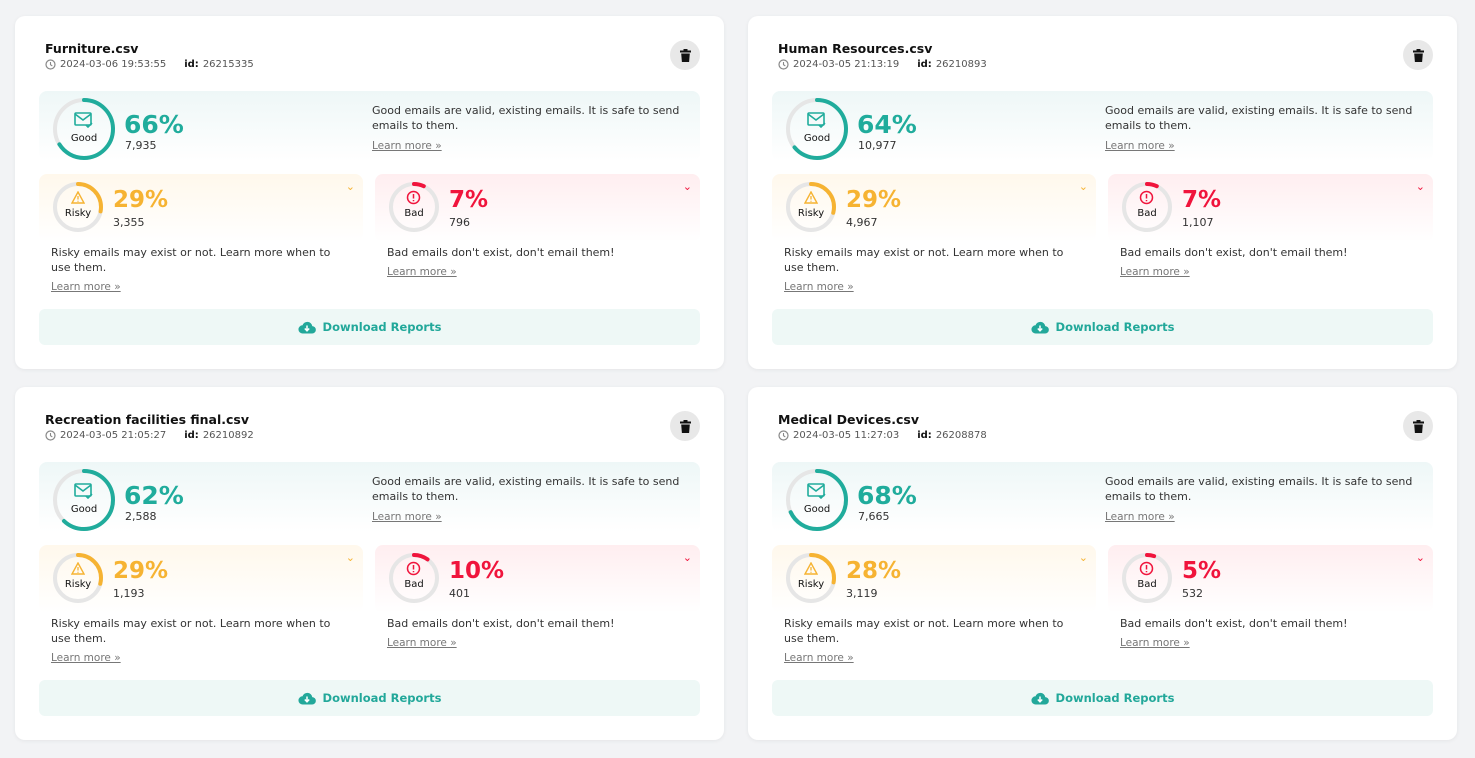  I want to click on bad-percent: 5%, so click(1202, 571).